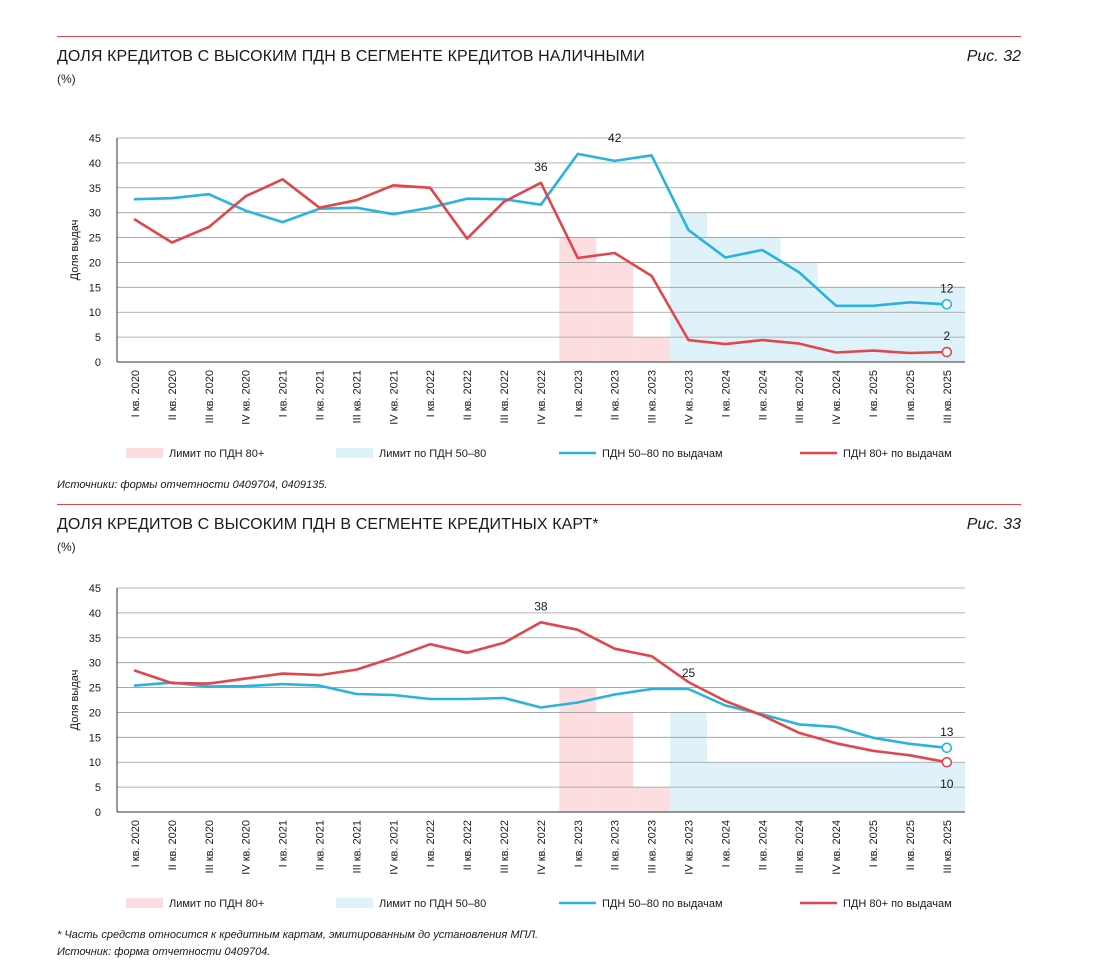  What do you see at coordinates (95, 288) in the screenshot?
I see `y-tick-label: 15` at bounding box center [95, 288].